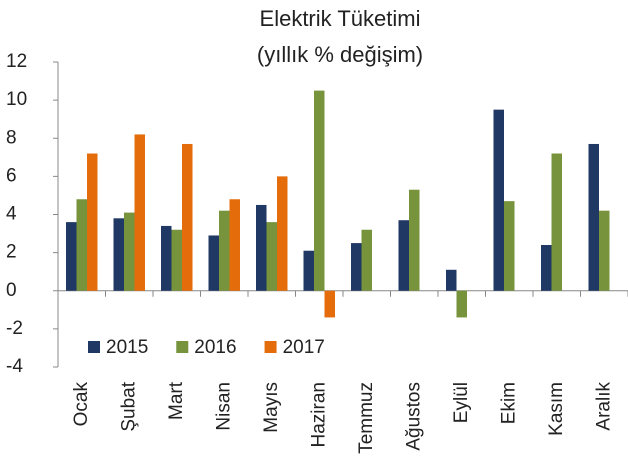  I want to click on legend-label: 2015, so click(127, 347).